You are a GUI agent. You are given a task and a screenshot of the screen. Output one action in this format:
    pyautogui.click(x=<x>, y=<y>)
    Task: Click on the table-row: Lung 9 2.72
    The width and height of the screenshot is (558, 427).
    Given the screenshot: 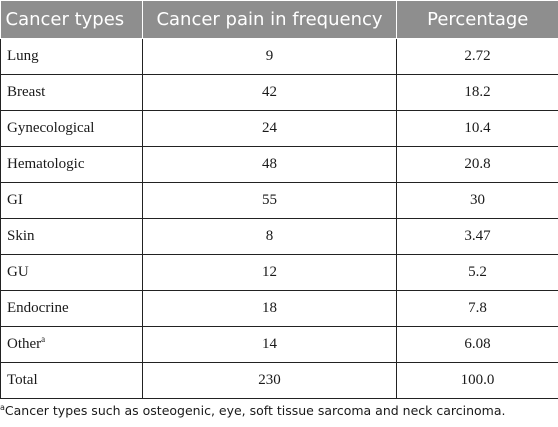 What is the action you would take?
    pyautogui.click(x=279, y=56)
    